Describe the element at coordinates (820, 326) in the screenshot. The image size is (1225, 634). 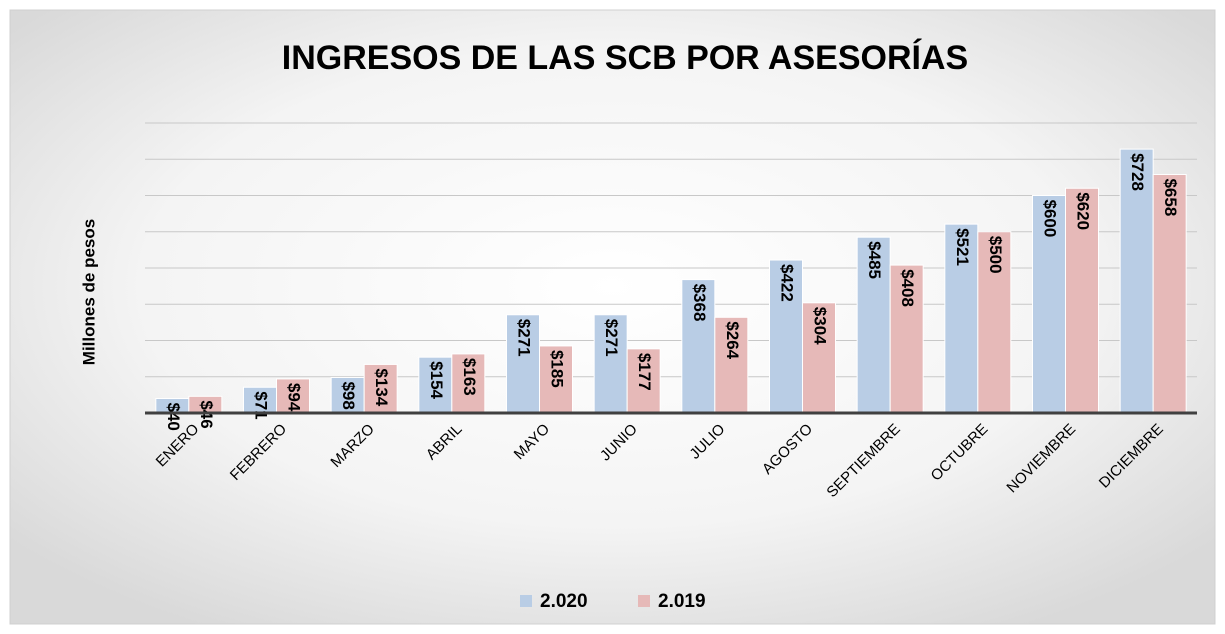
I see `data-label: $304` at that location.